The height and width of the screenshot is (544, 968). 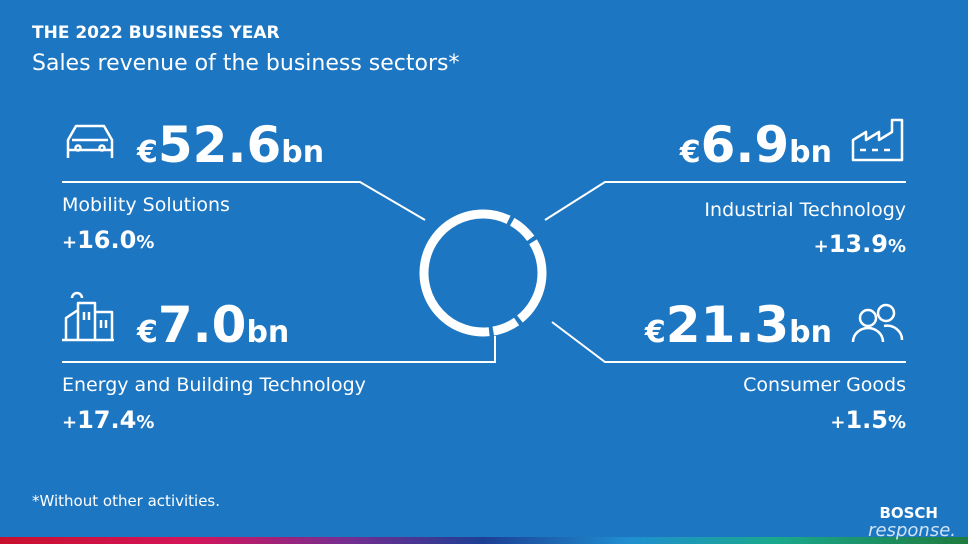 I want to click on watermark: response., so click(x=912, y=530).